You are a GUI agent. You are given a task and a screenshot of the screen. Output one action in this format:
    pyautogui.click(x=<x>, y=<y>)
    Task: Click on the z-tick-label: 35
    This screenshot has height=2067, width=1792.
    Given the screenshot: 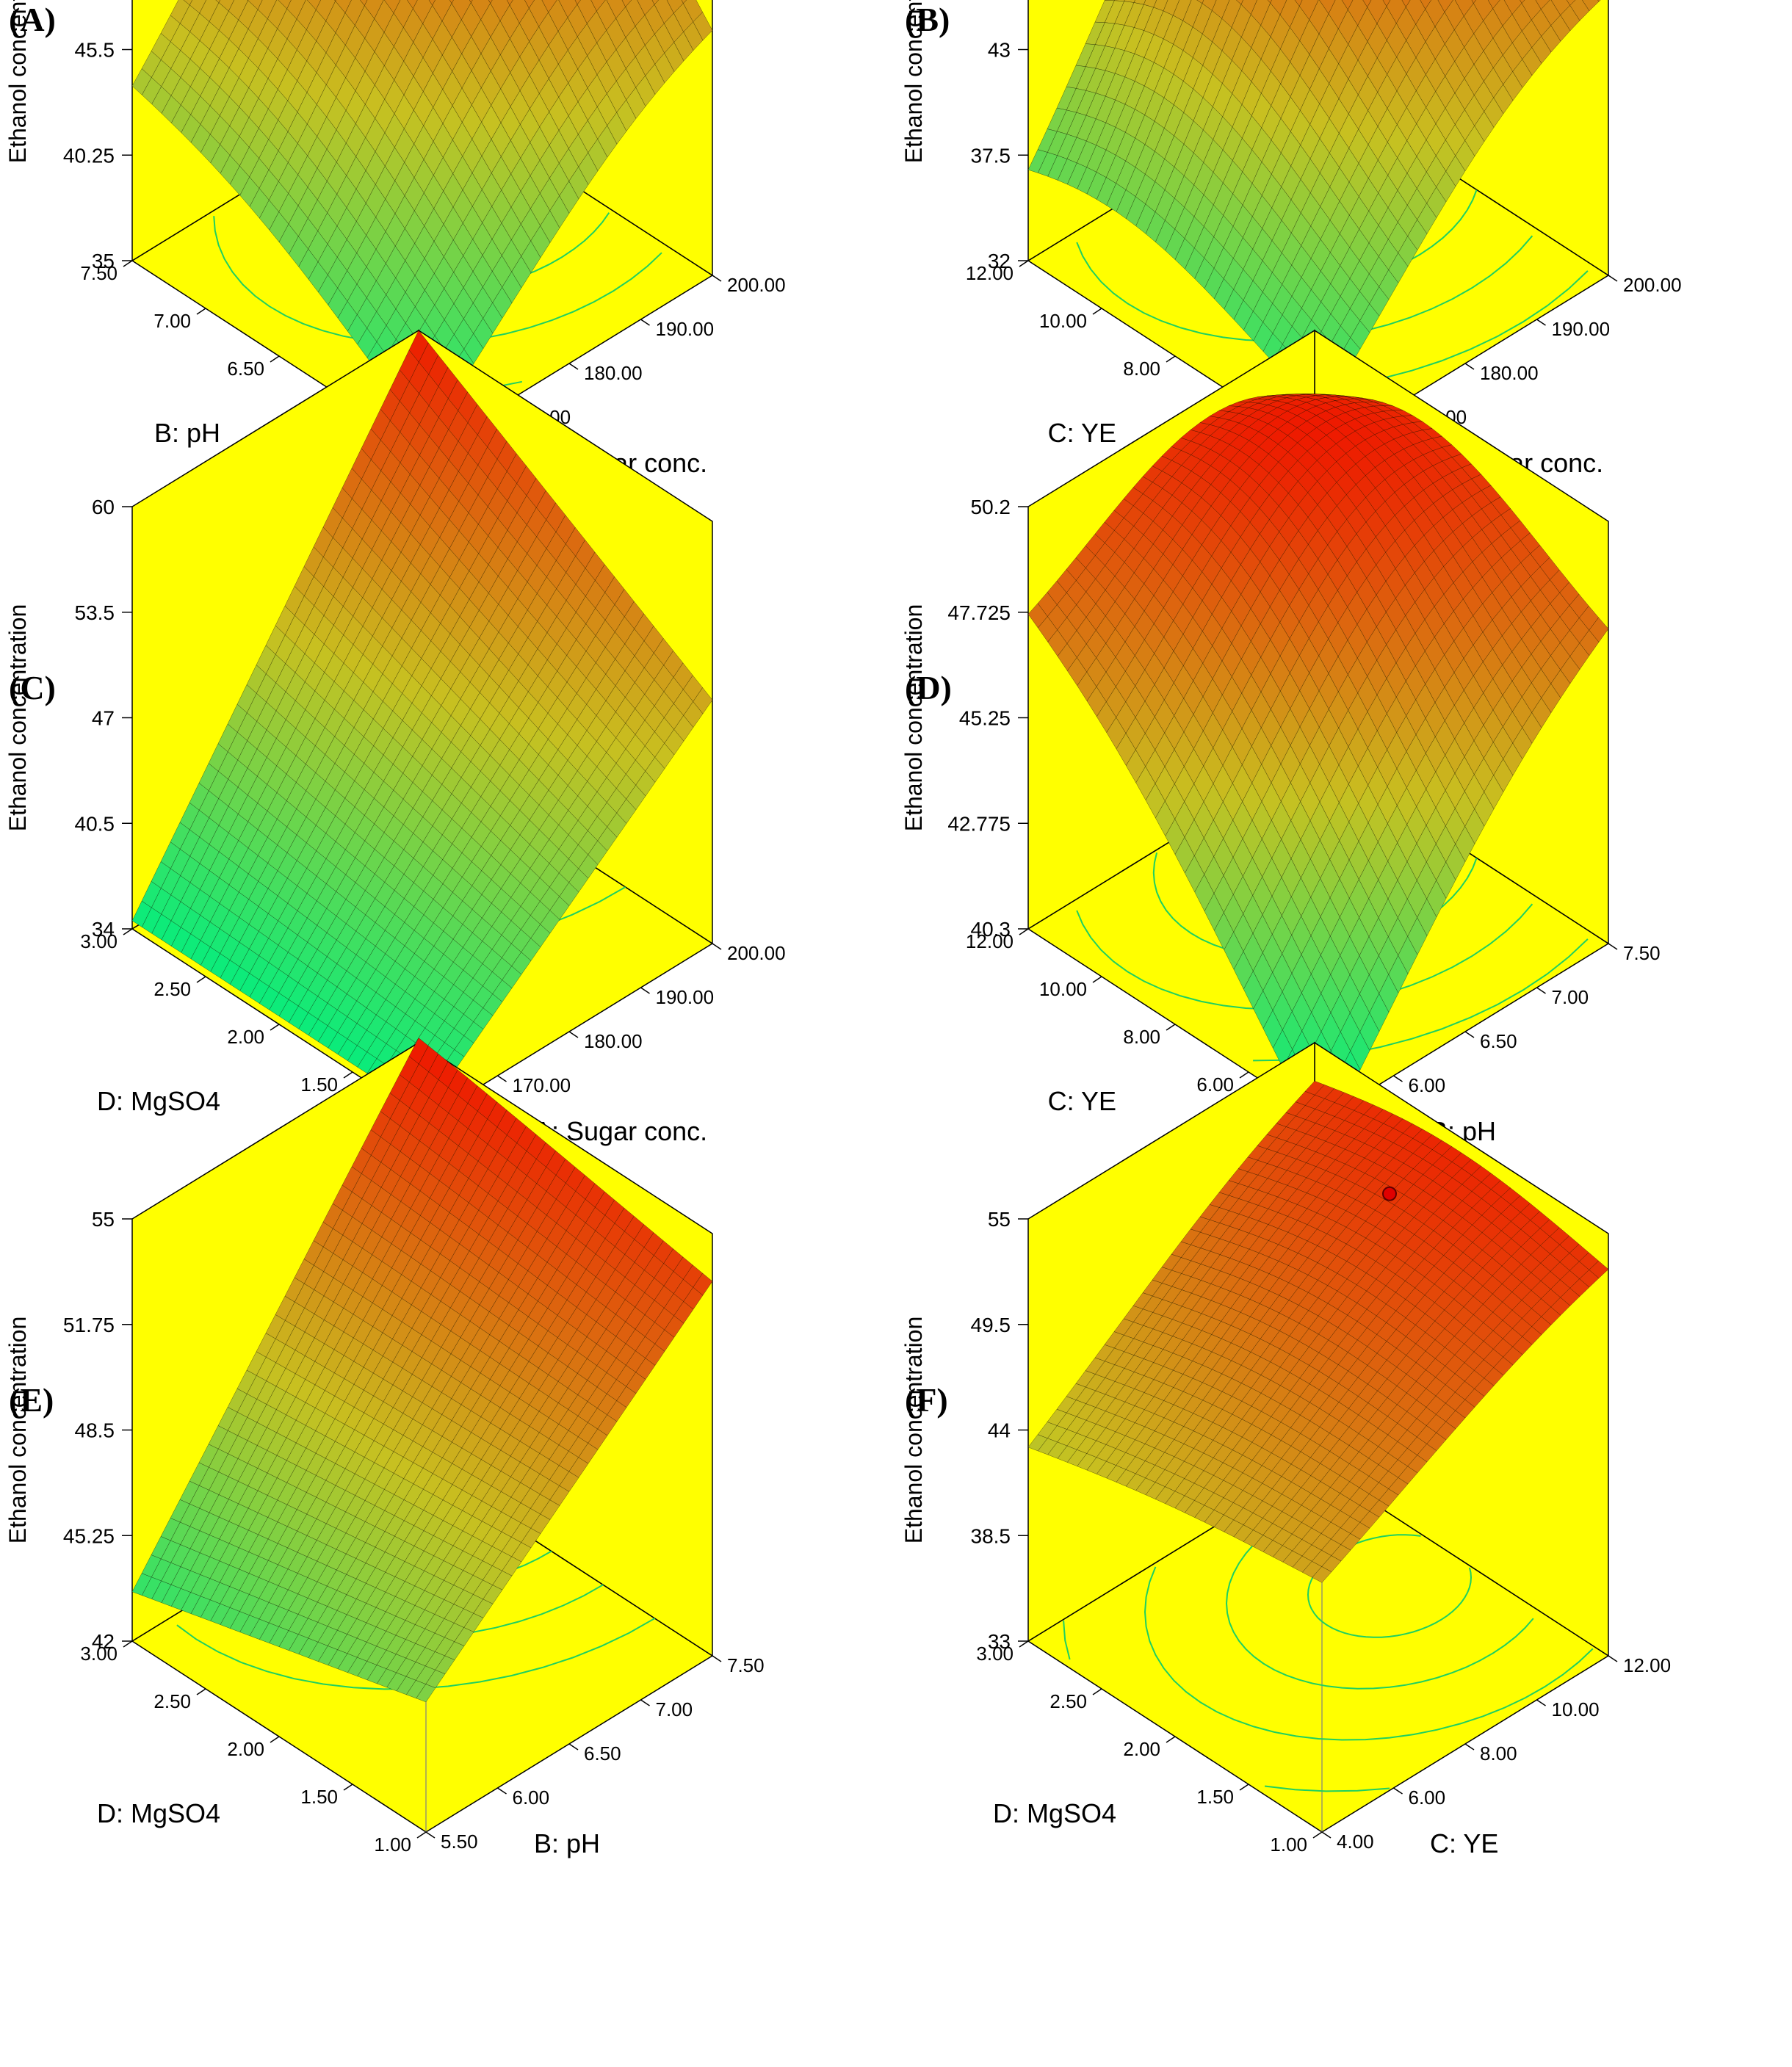 What is the action you would take?
    pyautogui.click(x=103, y=261)
    